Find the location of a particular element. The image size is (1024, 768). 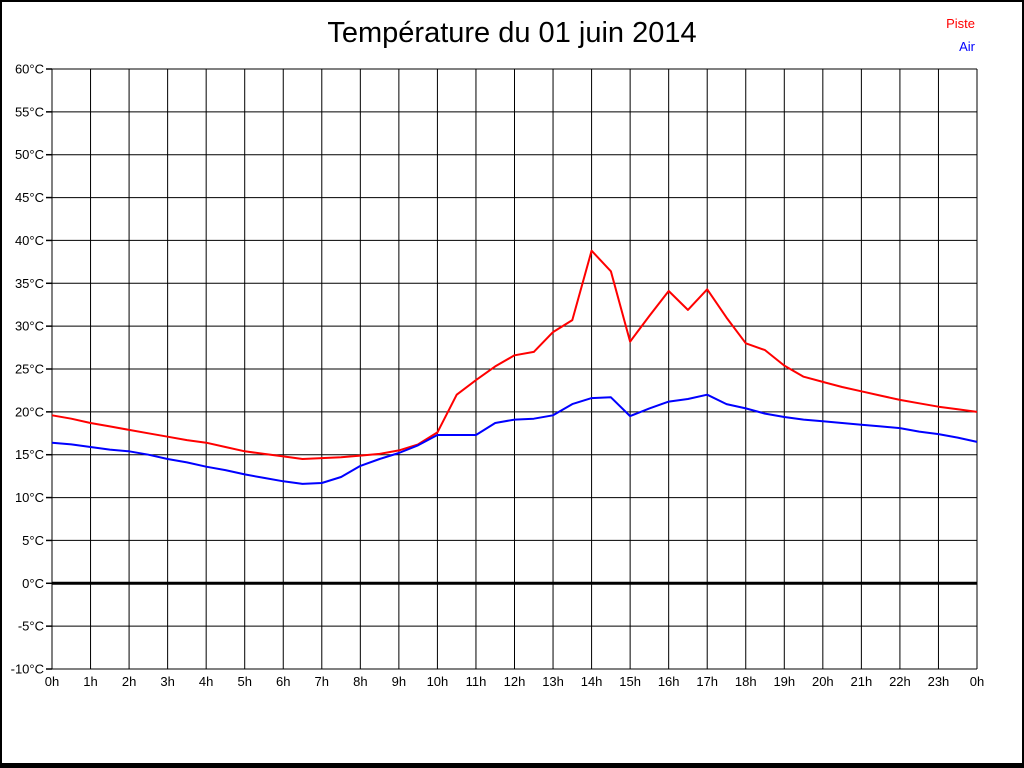

x-tick-label: 8h is located at coordinates (360, 681).